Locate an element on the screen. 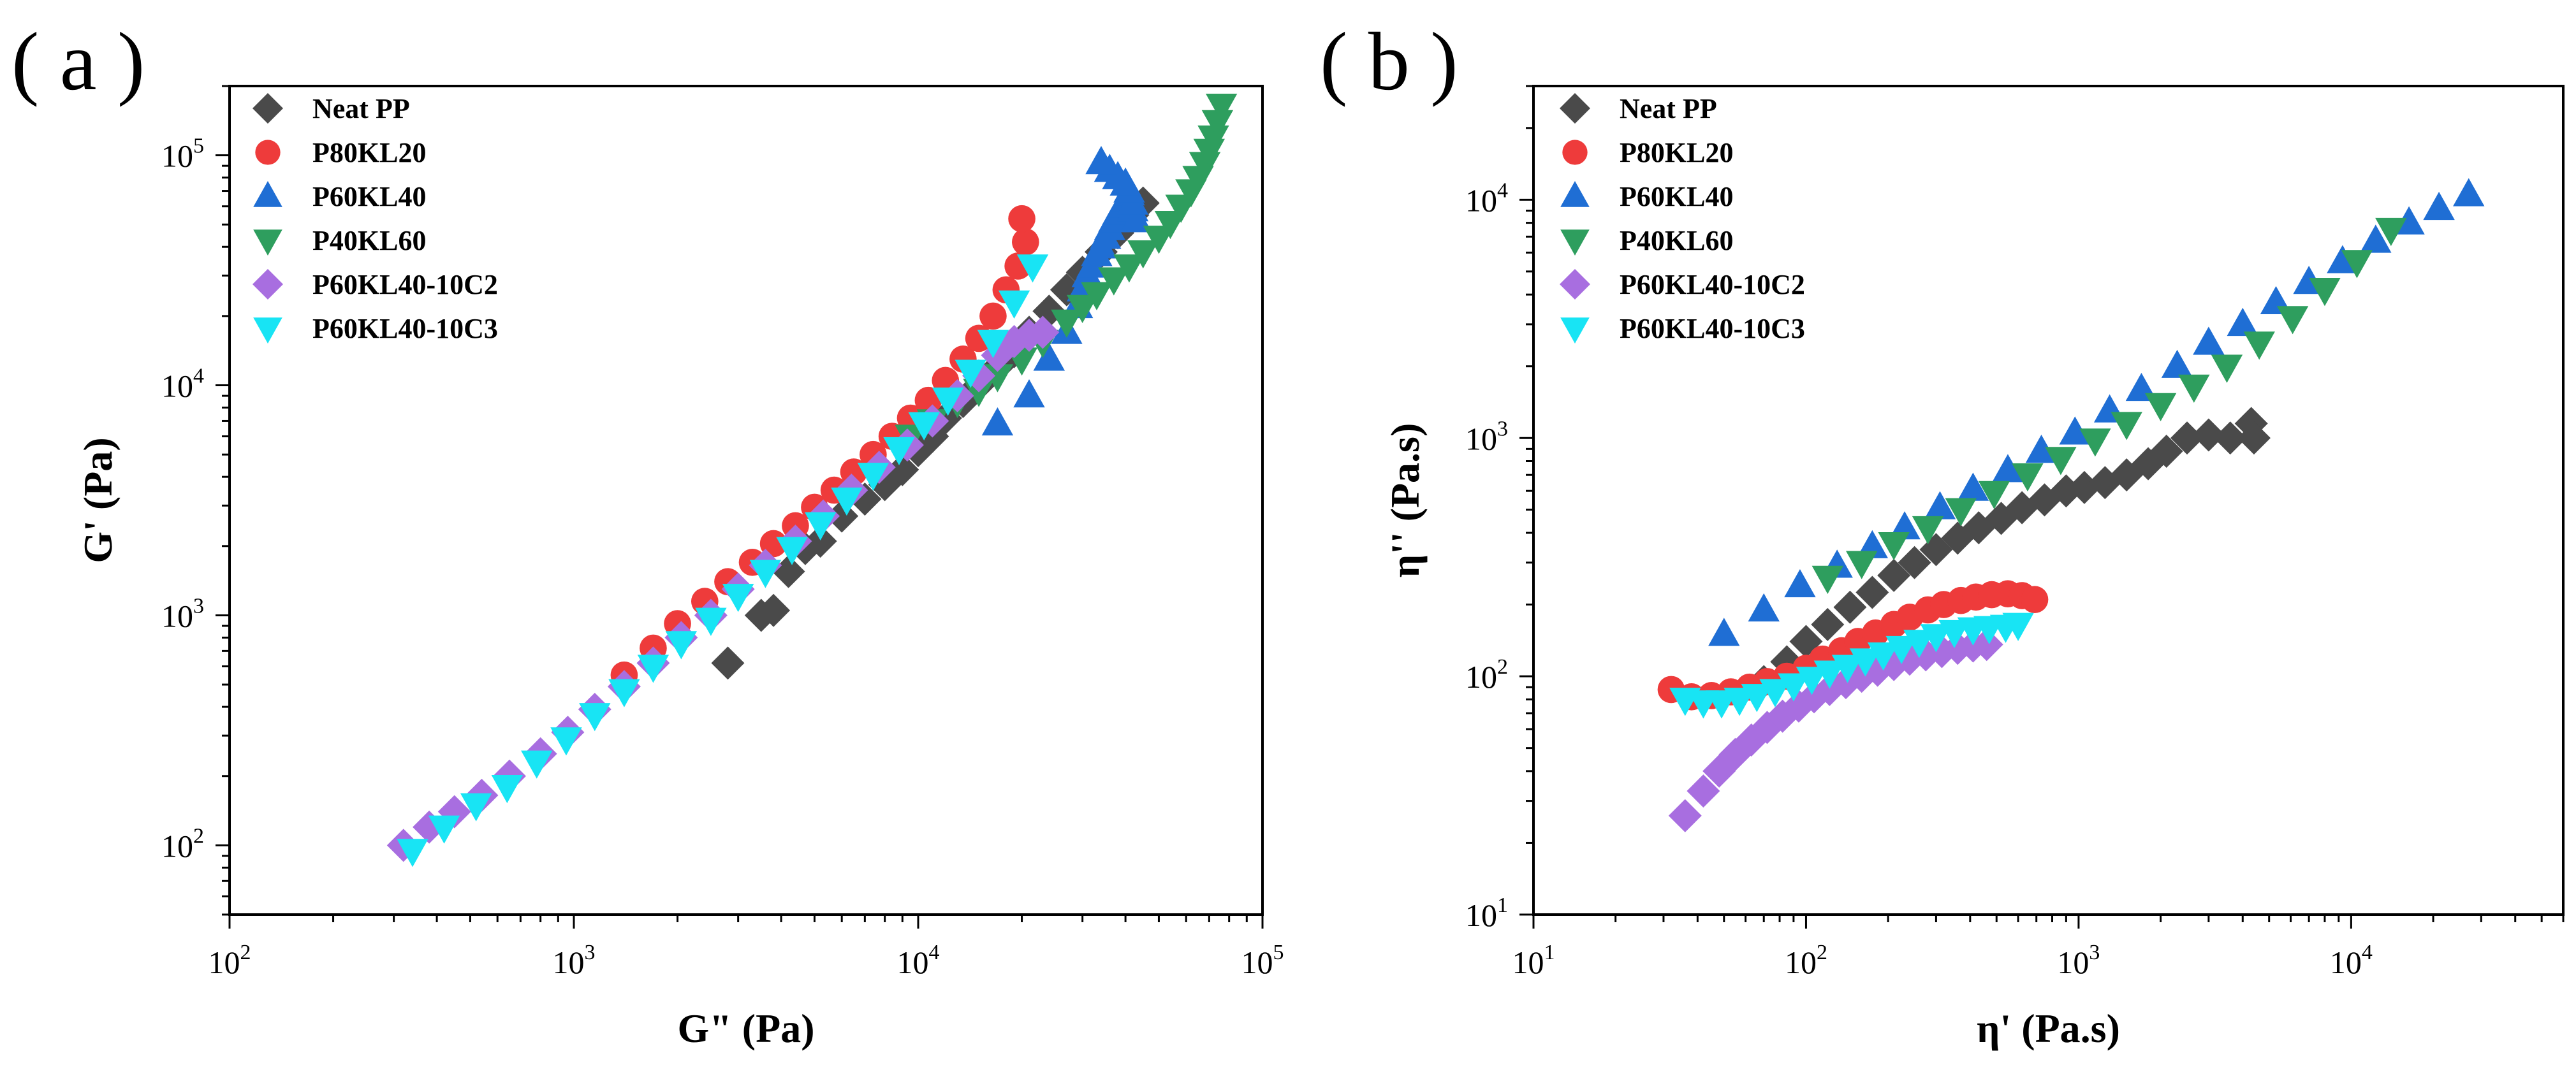  legend-label: P40KL60 is located at coordinates (369, 240).